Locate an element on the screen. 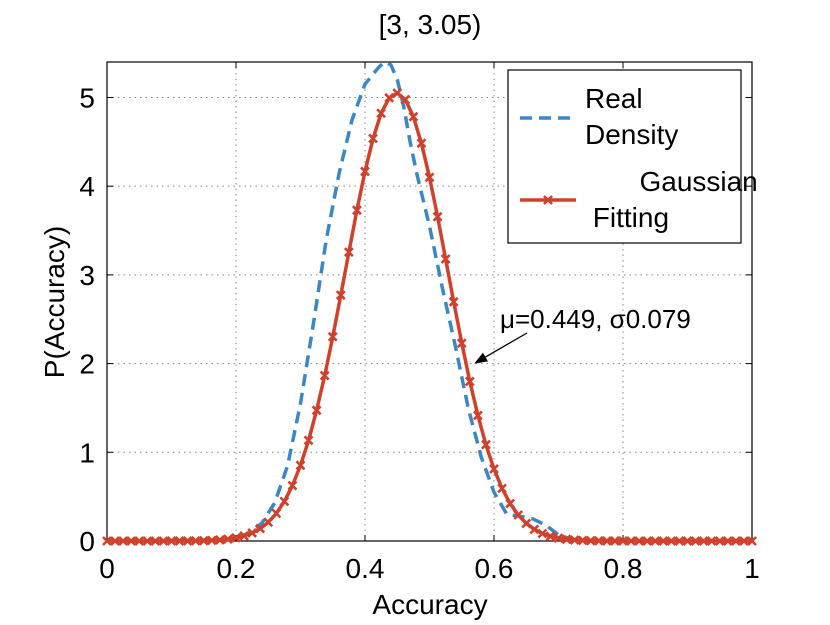 The width and height of the screenshot is (830, 625). annotation-arrow is located at coordinates (506, 345).